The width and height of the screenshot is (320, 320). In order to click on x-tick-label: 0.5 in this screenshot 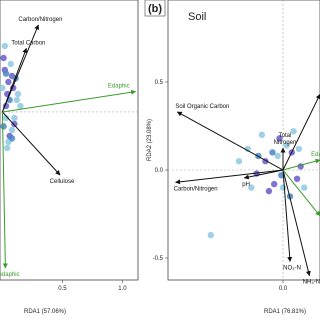, I will do `click(62, 289)`.